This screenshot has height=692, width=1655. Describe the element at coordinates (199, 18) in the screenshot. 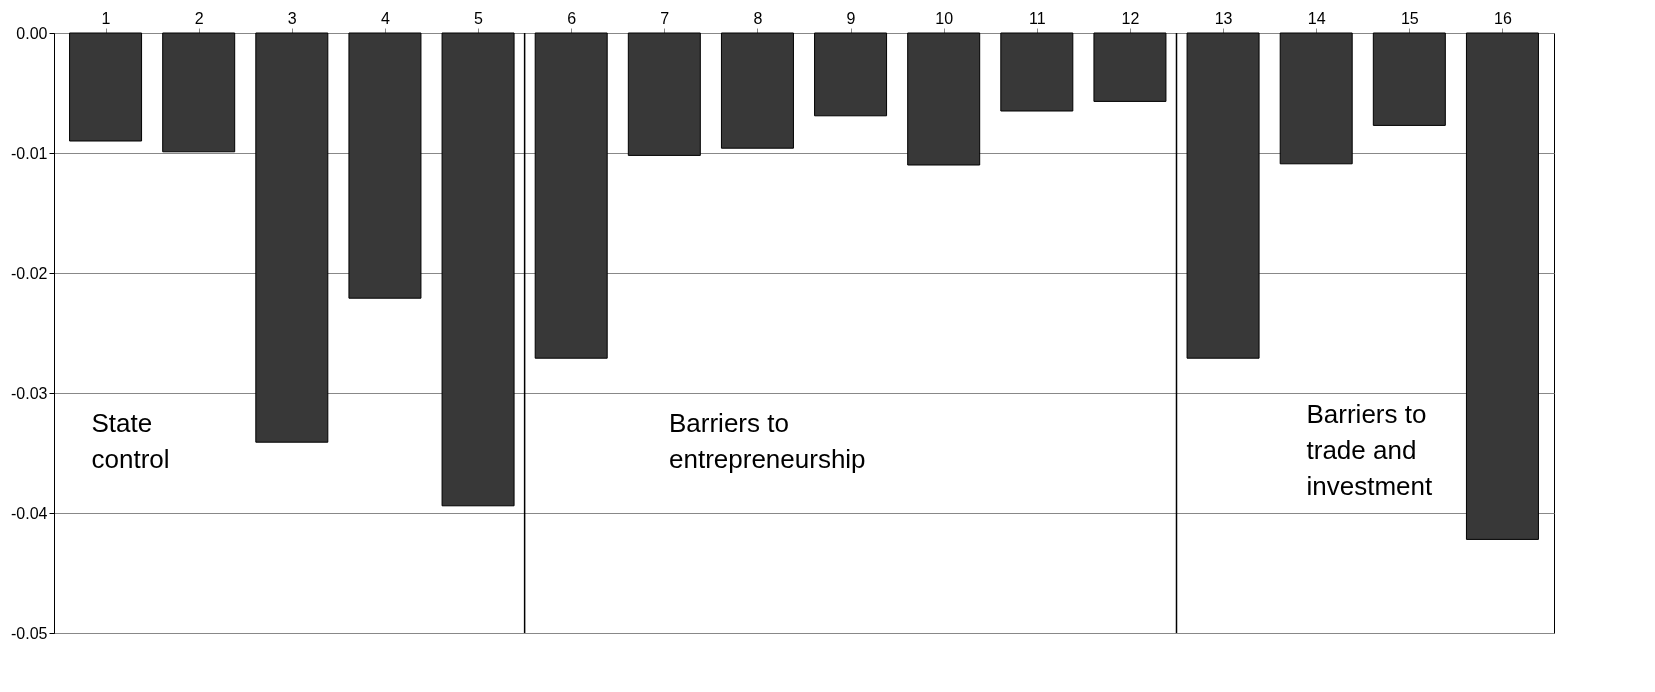

I see `x-tick-label: 2` at that location.